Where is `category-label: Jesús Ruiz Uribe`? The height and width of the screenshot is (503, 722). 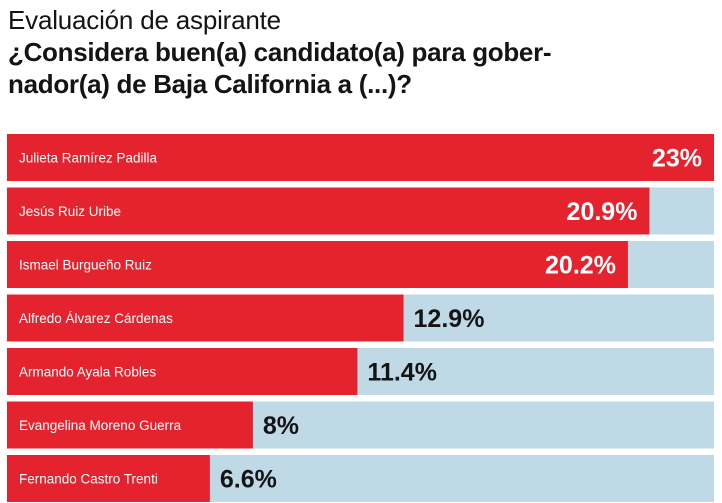
category-label: Jesús Ruiz Uribe is located at coordinates (70, 211).